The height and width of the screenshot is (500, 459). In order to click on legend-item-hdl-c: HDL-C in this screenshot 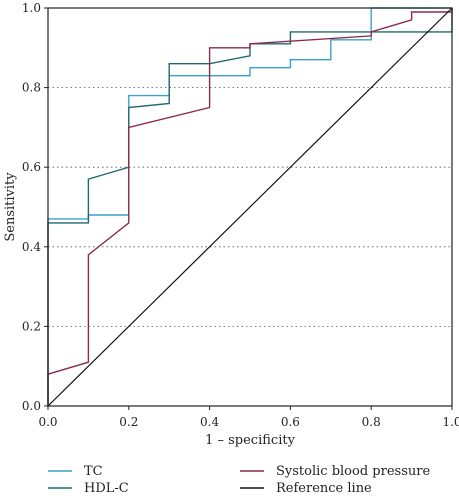, I will do `click(88, 488)`.